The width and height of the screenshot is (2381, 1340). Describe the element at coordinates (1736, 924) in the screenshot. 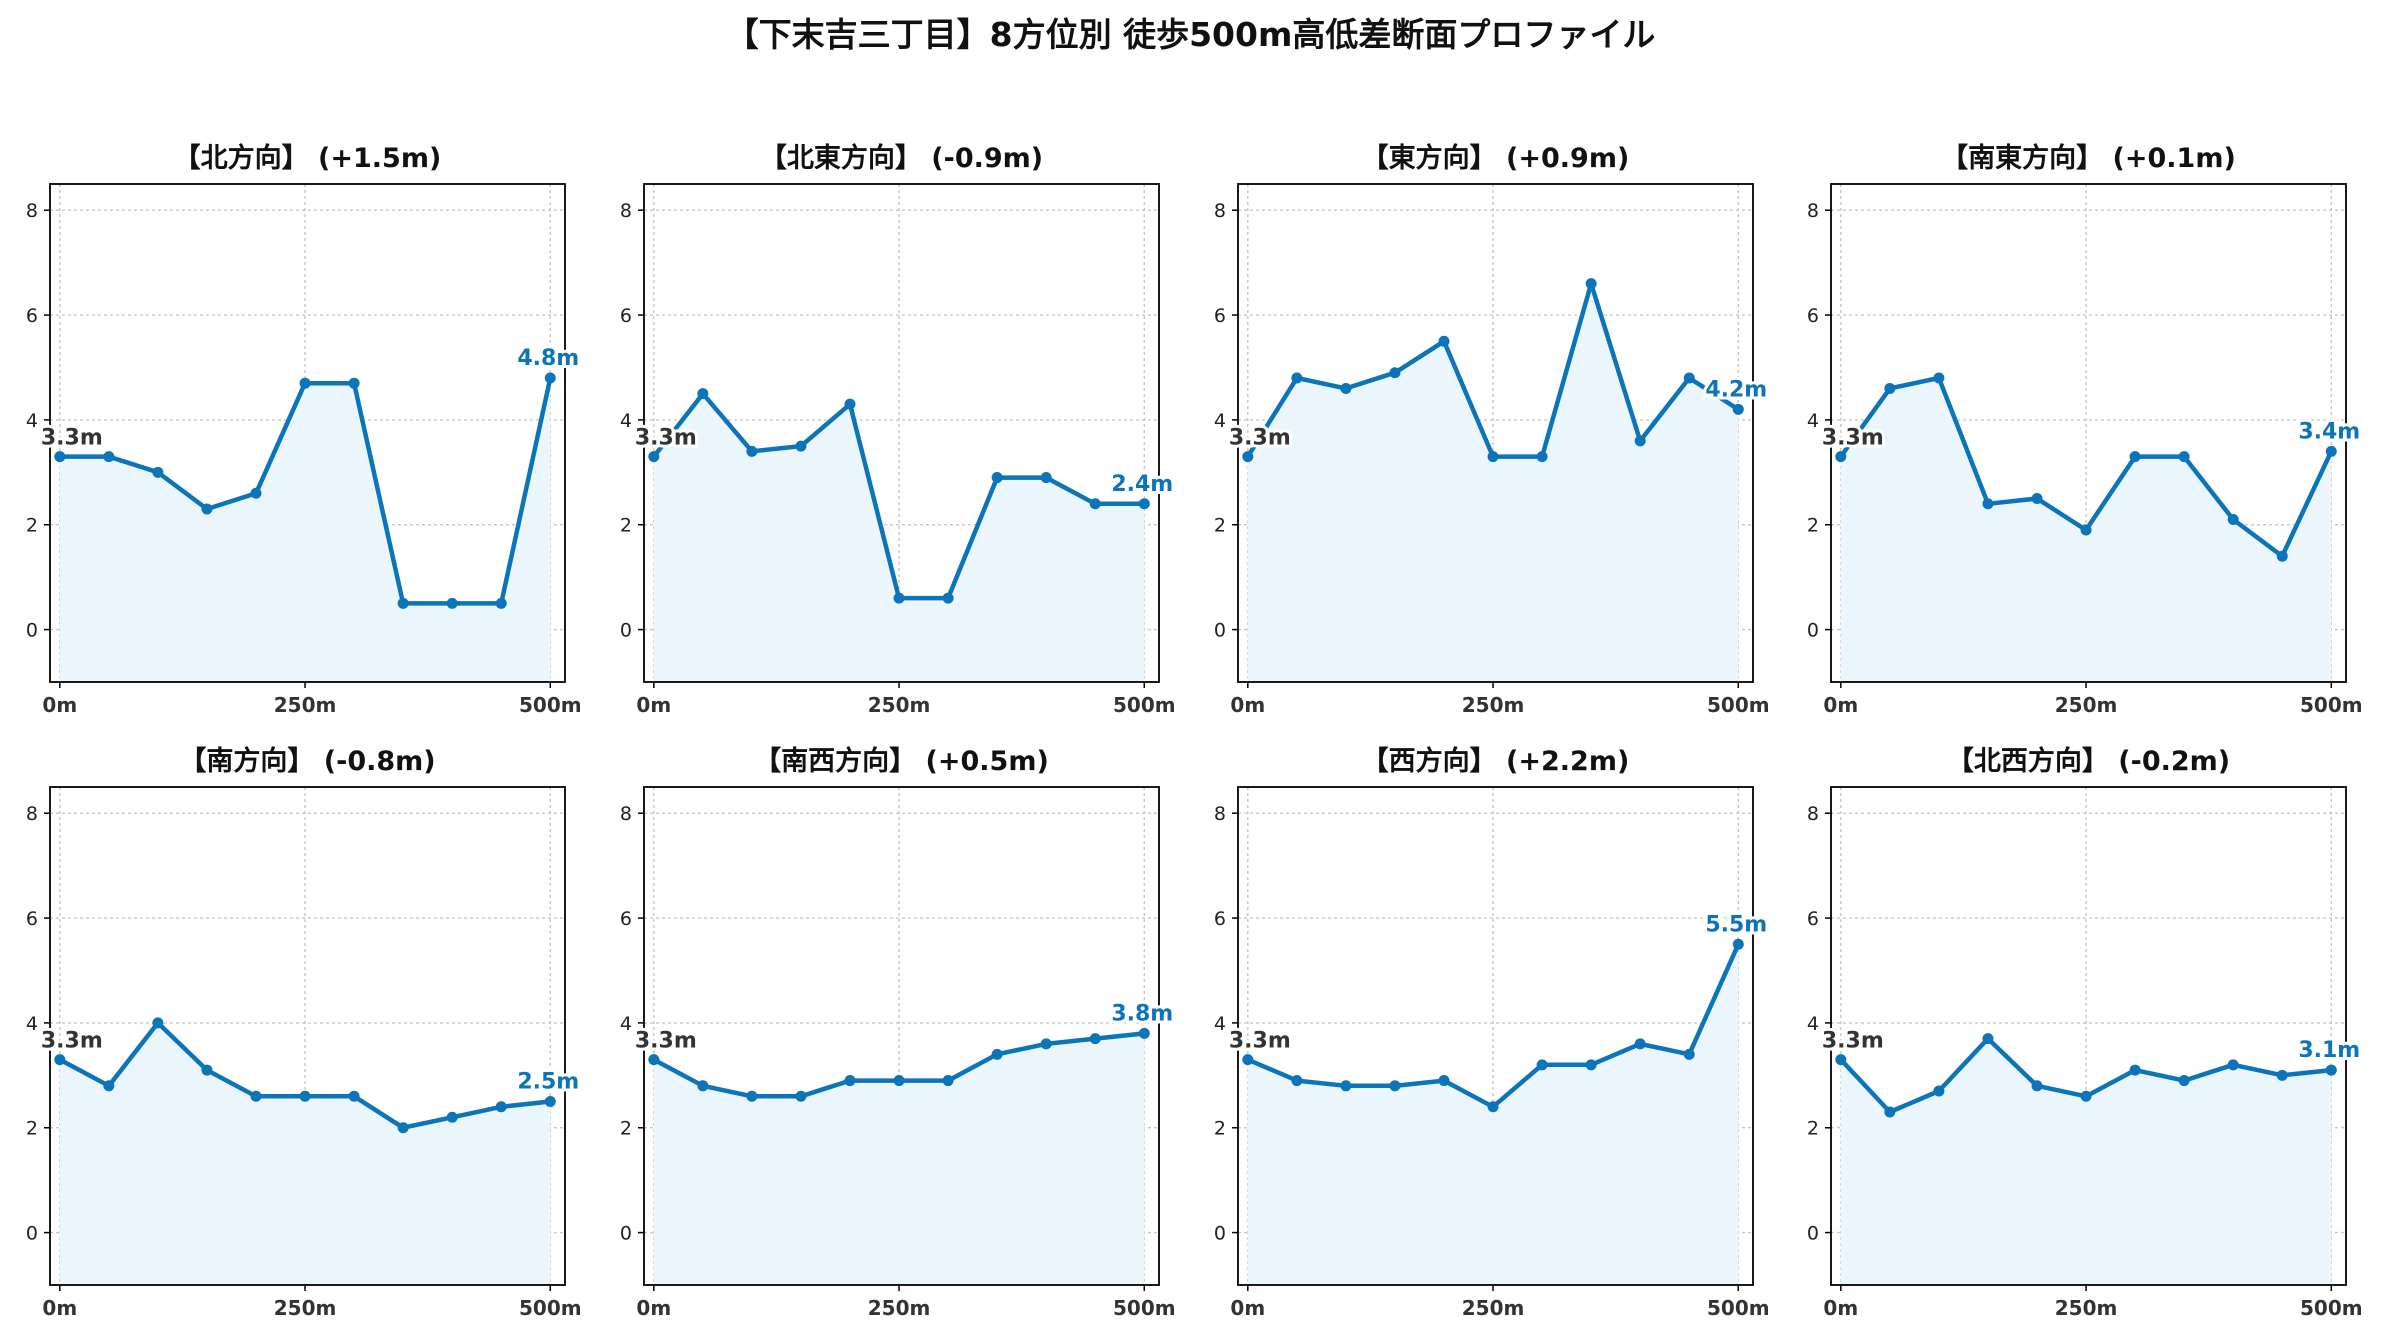

I see `end-elevation-label: 5.5m` at that location.